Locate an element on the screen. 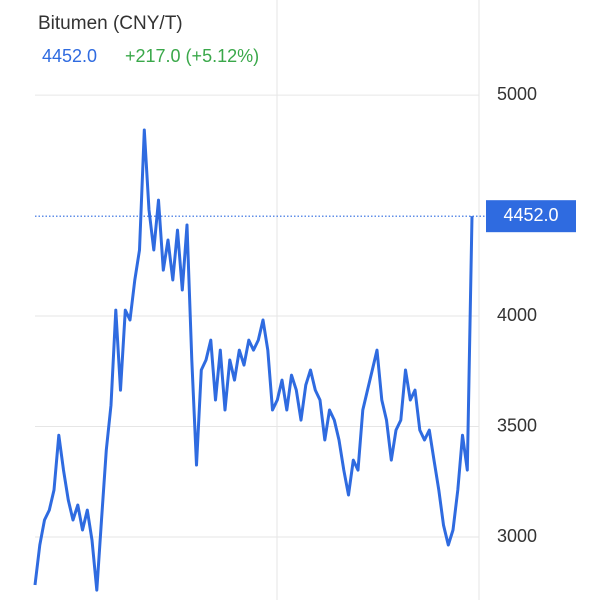 The image size is (600, 600). last-price-label: 4452.0 is located at coordinates (530, 215).